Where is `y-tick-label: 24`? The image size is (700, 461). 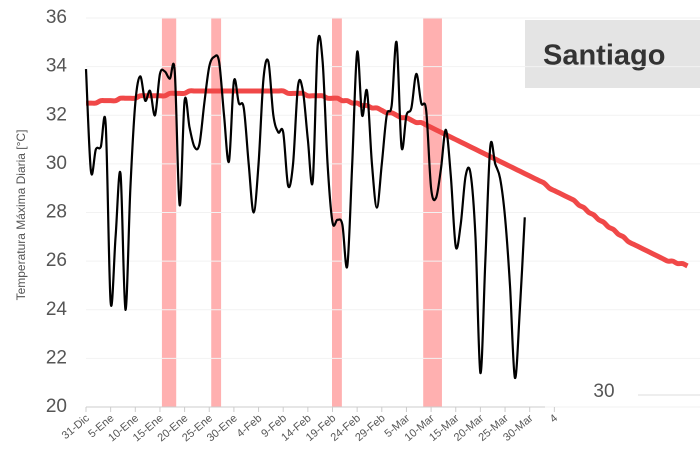
y-tick-label: 24 is located at coordinates (57, 309).